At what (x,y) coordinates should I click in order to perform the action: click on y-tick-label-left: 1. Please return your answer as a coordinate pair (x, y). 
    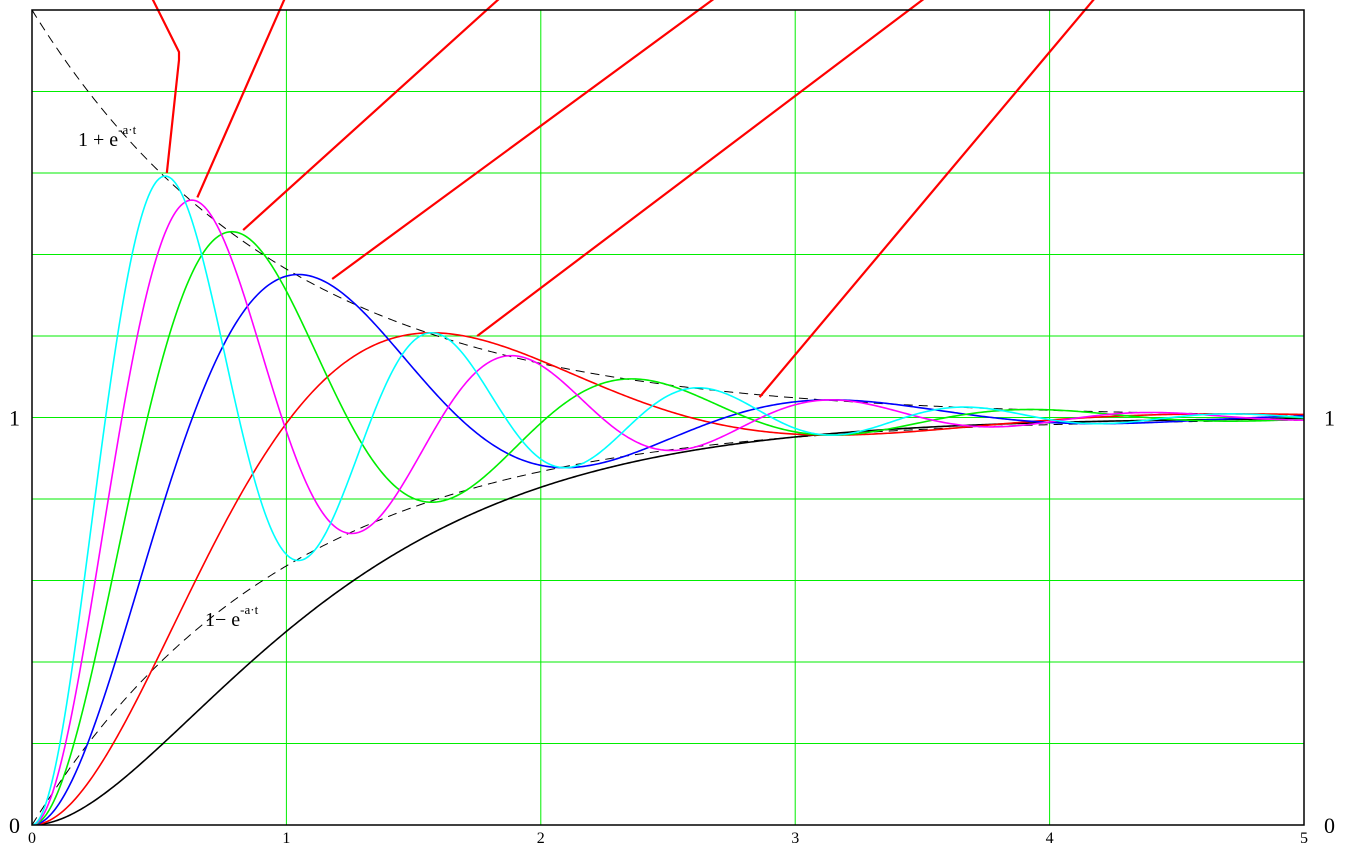
    Looking at the image, I should click on (14, 418).